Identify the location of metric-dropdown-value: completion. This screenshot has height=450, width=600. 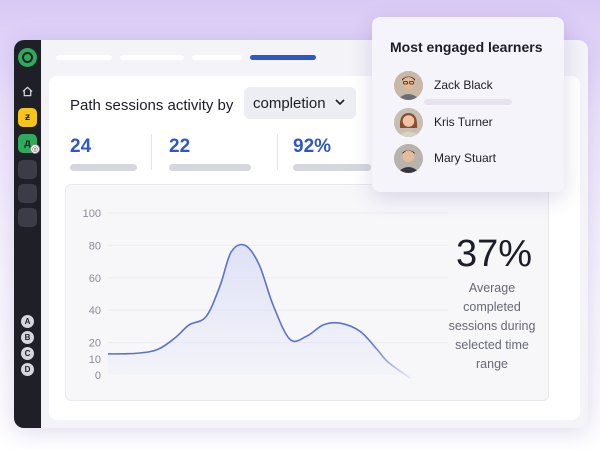
(289, 103).